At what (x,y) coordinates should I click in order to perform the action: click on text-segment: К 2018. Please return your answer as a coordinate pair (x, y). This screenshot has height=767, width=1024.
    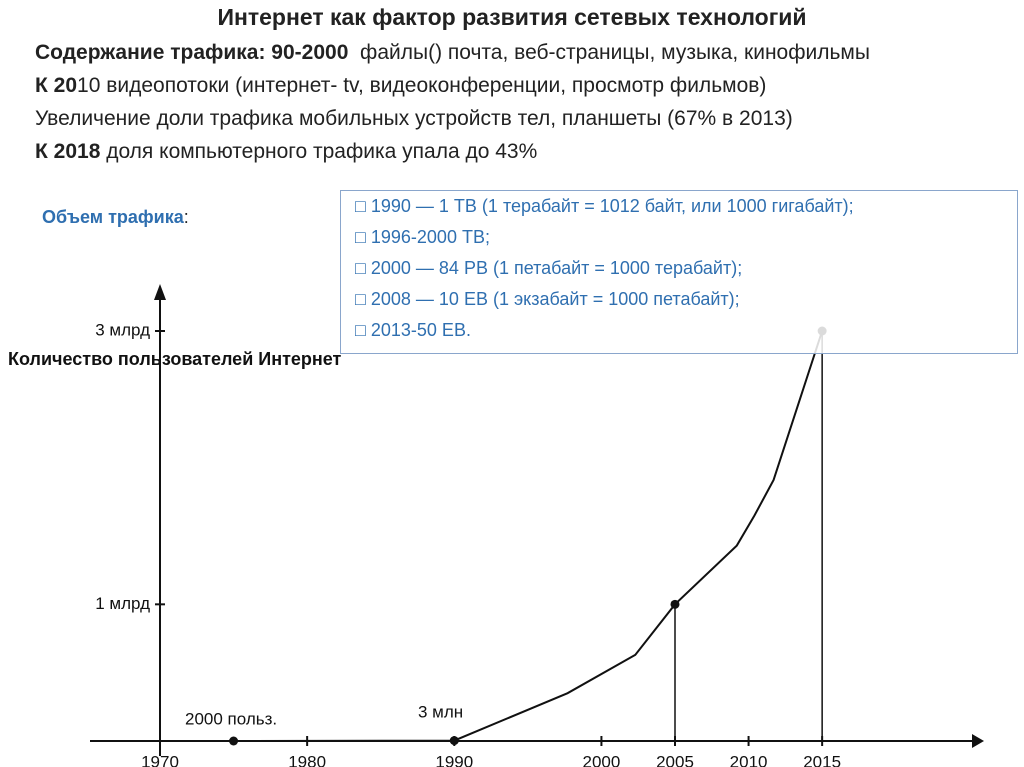
    Looking at the image, I should click on (68, 151).